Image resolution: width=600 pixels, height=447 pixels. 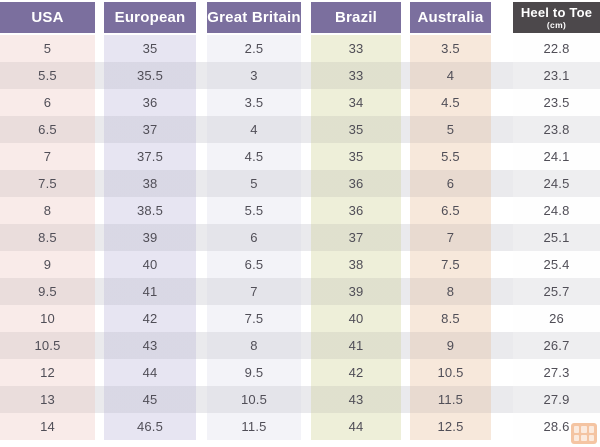 I want to click on table-cell-usa: 10, so click(x=47, y=318).